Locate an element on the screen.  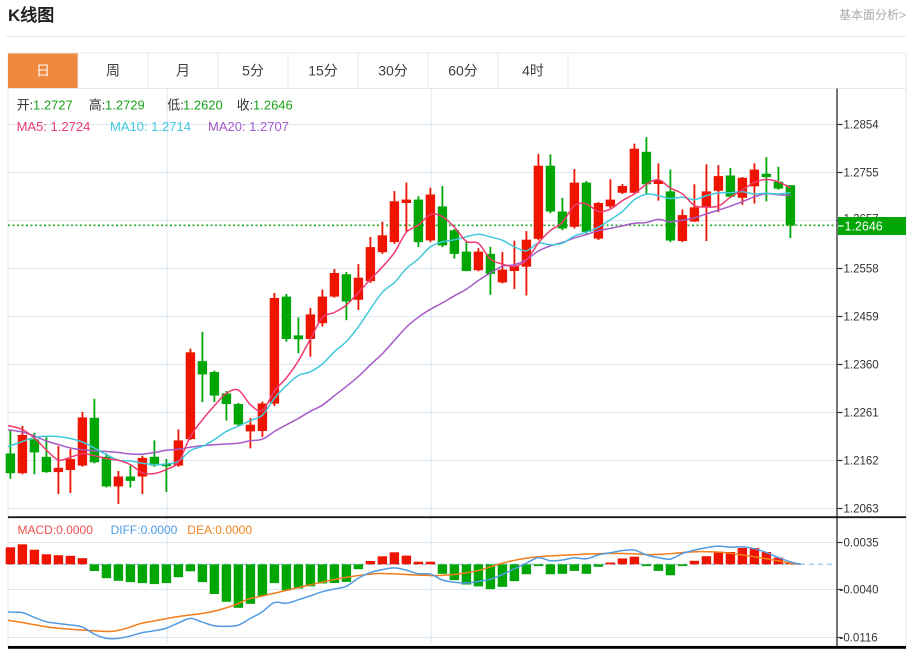
svg-text: 1.2162 is located at coordinates (861, 462).